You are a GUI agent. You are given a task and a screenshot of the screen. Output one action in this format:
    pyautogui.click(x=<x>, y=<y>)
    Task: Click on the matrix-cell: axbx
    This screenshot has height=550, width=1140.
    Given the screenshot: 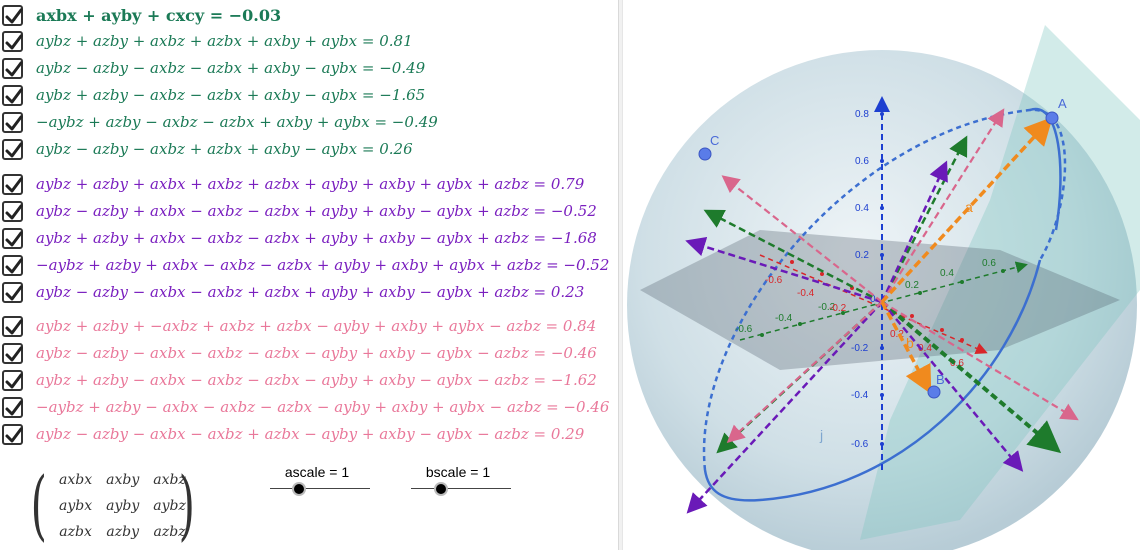 What is the action you would take?
    pyautogui.click(x=76, y=480)
    